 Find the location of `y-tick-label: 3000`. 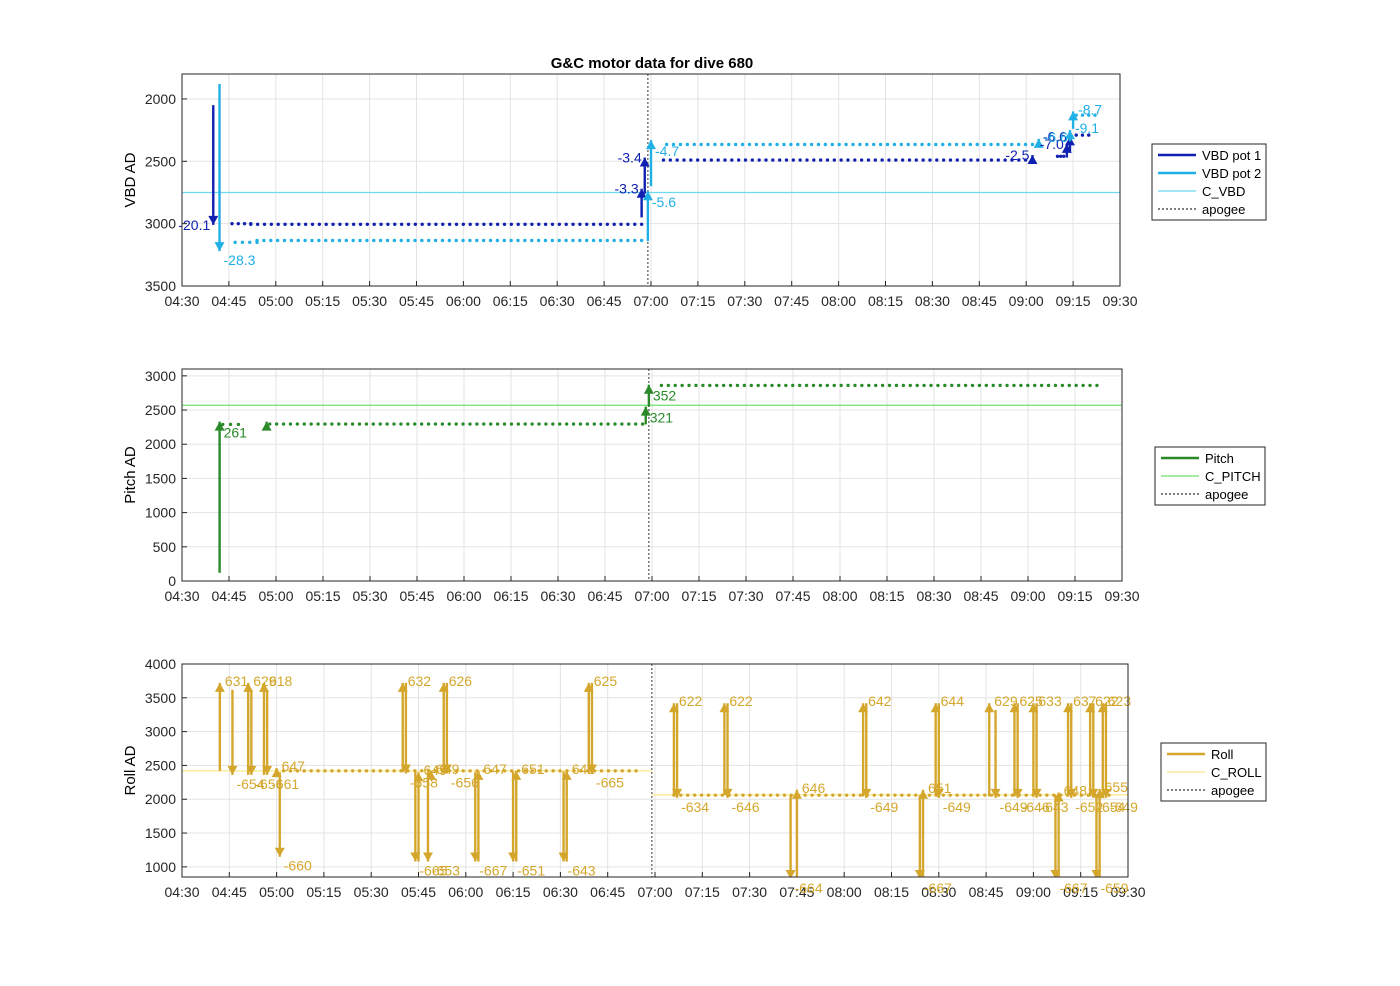

y-tick-label: 3000 is located at coordinates (160, 376).